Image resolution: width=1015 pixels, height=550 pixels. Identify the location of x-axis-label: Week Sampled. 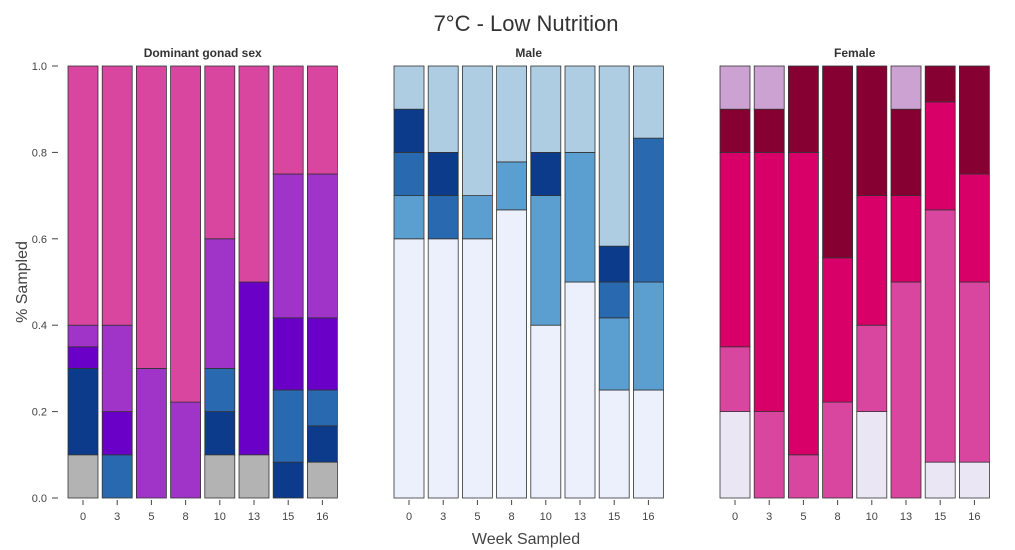
(526, 539).